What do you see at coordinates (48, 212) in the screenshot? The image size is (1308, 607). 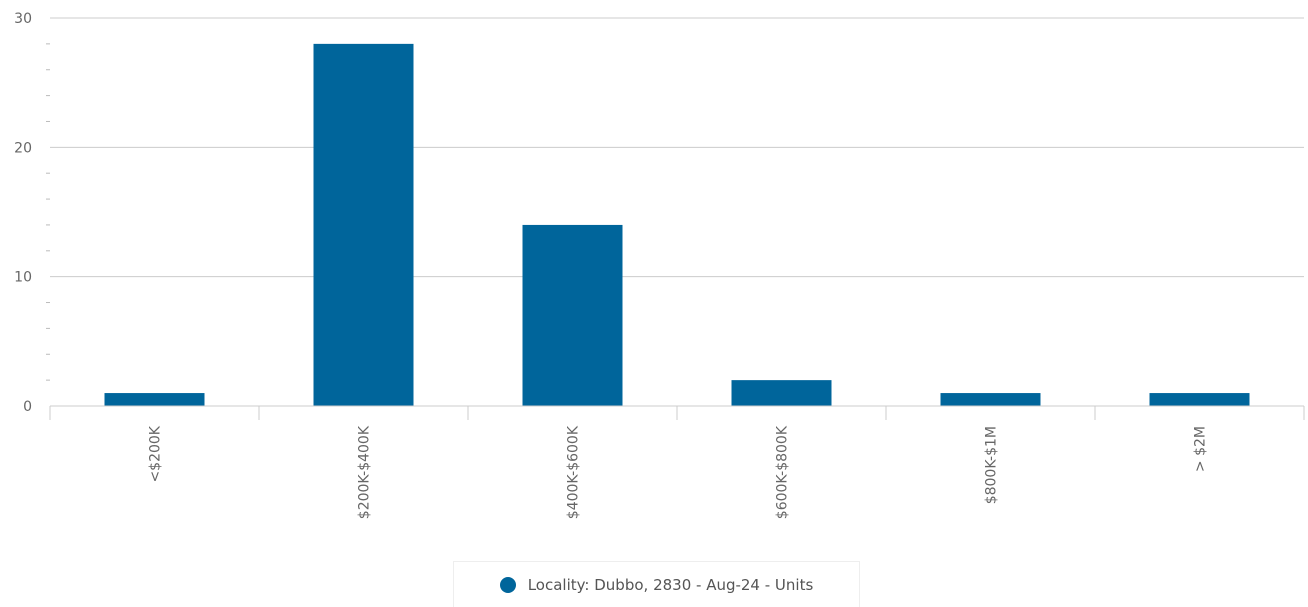 I see `y-minor-ticks` at bounding box center [48, 212].